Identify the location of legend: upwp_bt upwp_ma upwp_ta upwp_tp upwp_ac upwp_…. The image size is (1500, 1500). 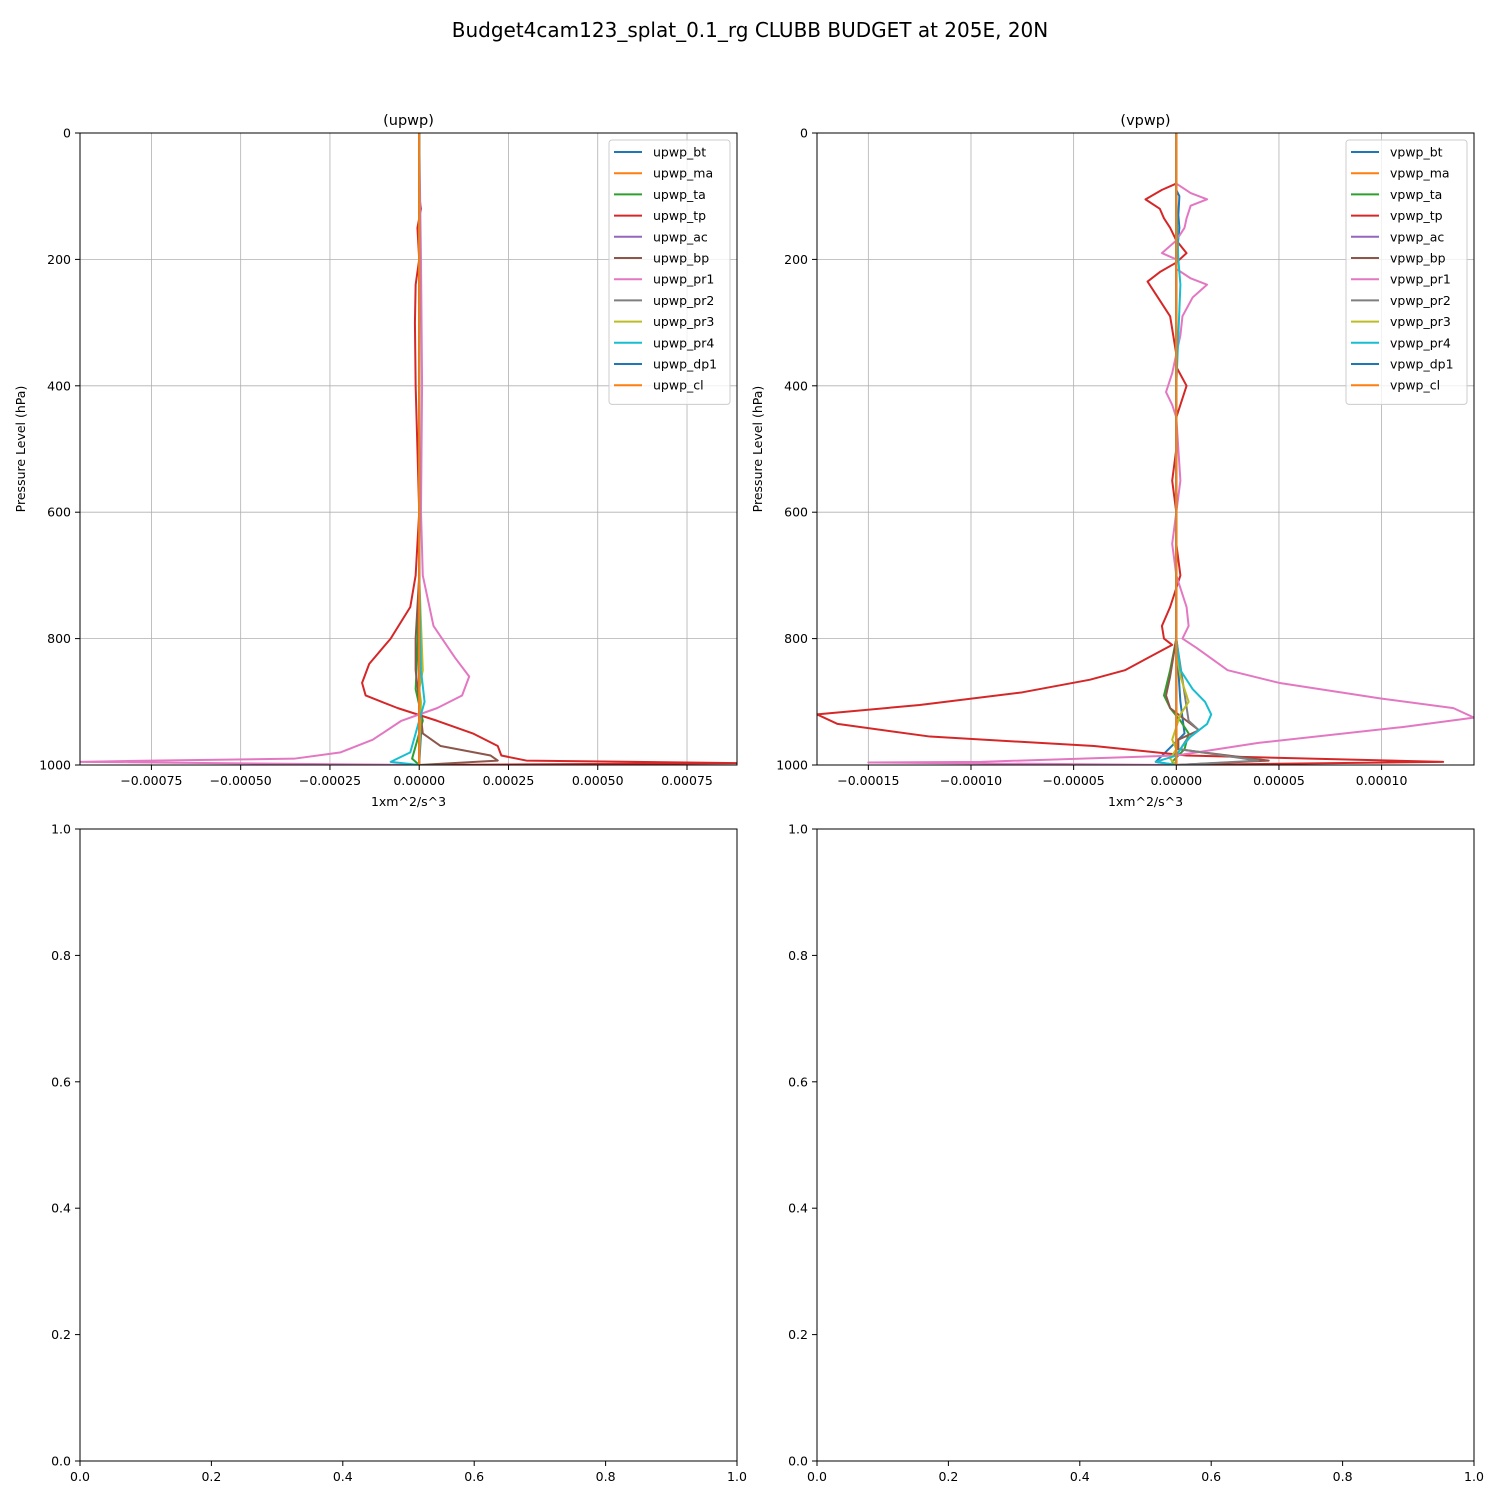
(669, 272).